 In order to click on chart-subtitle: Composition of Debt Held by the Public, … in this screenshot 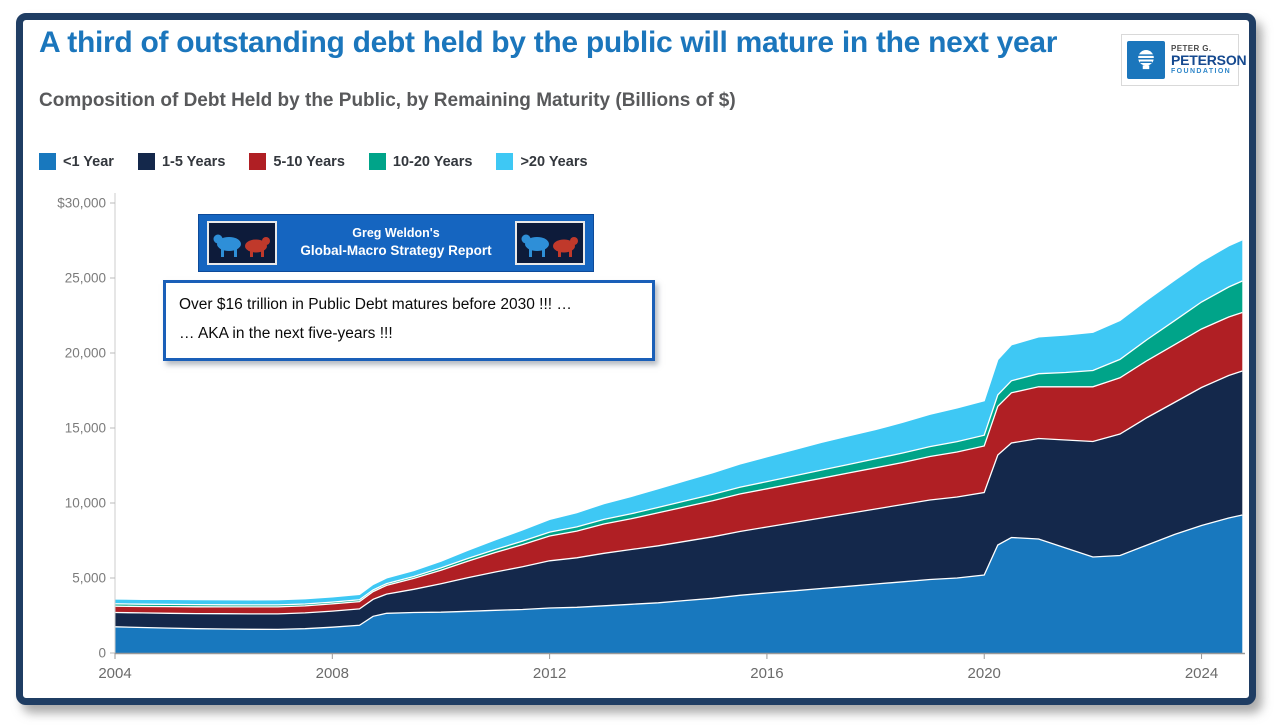, I will do `click(387, 100)`.